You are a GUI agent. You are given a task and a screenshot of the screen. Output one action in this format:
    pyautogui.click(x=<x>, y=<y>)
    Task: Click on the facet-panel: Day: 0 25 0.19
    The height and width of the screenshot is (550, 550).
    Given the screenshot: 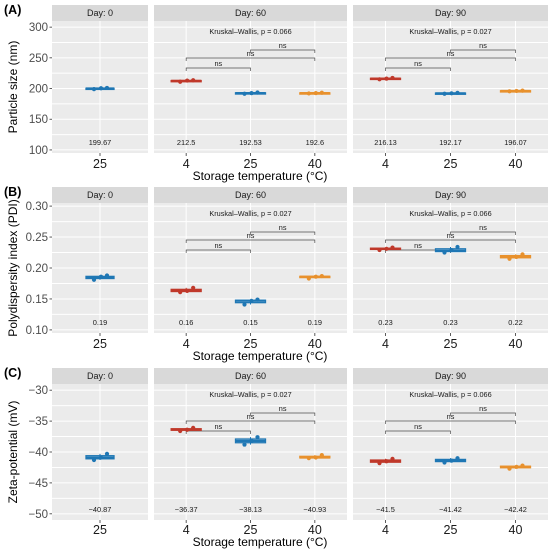 What is the action you would take?
    pyautogui.click(x=100, y=269)
    